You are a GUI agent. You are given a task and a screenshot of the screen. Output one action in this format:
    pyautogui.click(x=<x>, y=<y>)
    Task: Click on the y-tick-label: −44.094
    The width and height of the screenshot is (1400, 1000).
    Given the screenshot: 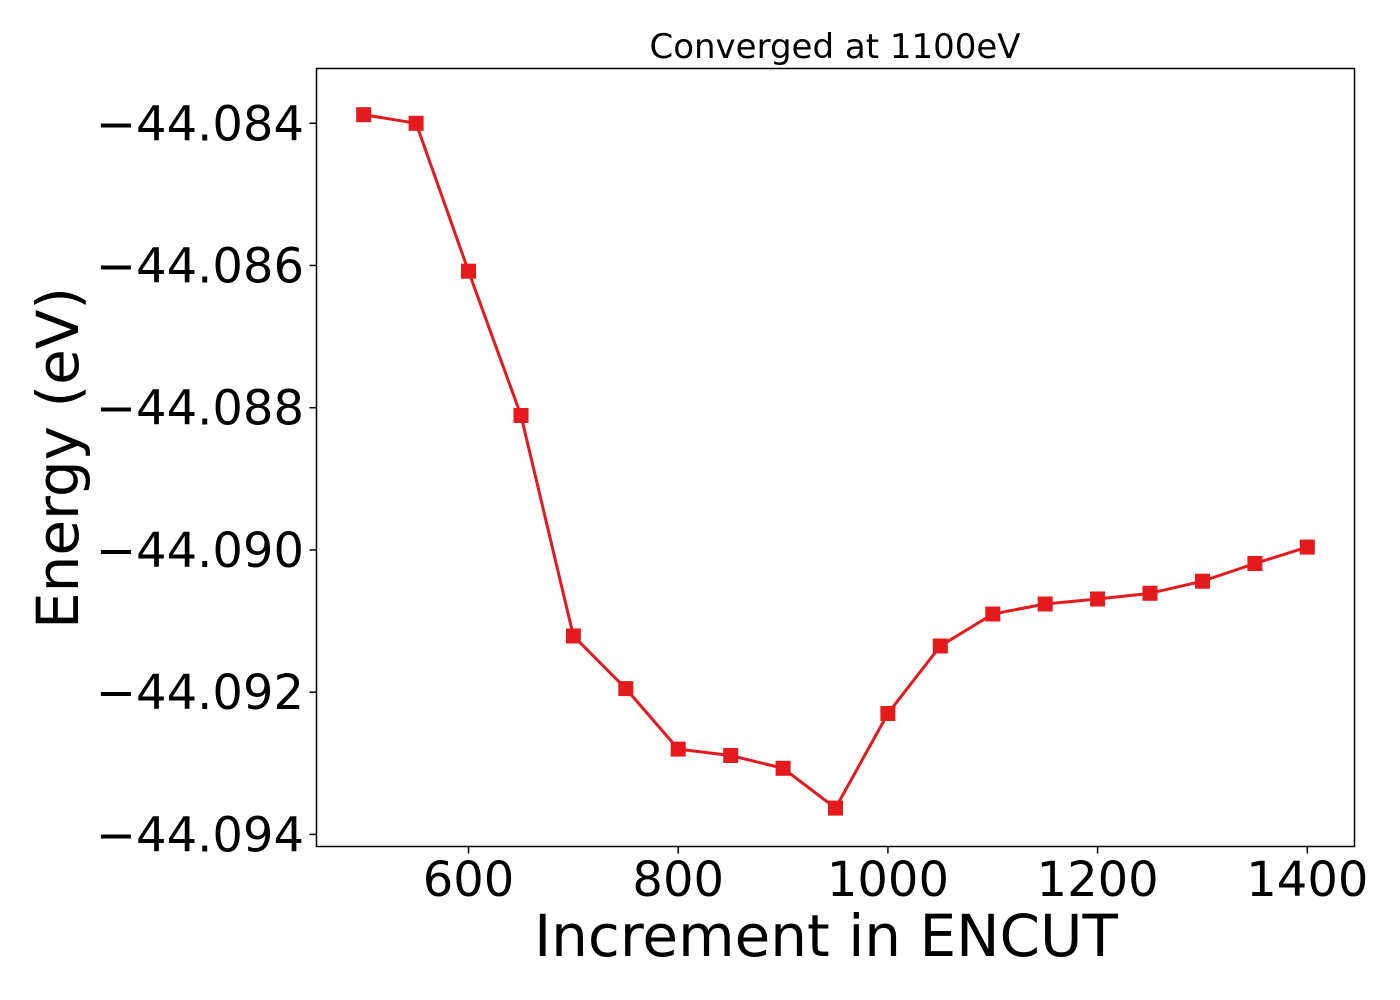 What is the action you would take?
    pyautogui.click(x=200, y=835)
    